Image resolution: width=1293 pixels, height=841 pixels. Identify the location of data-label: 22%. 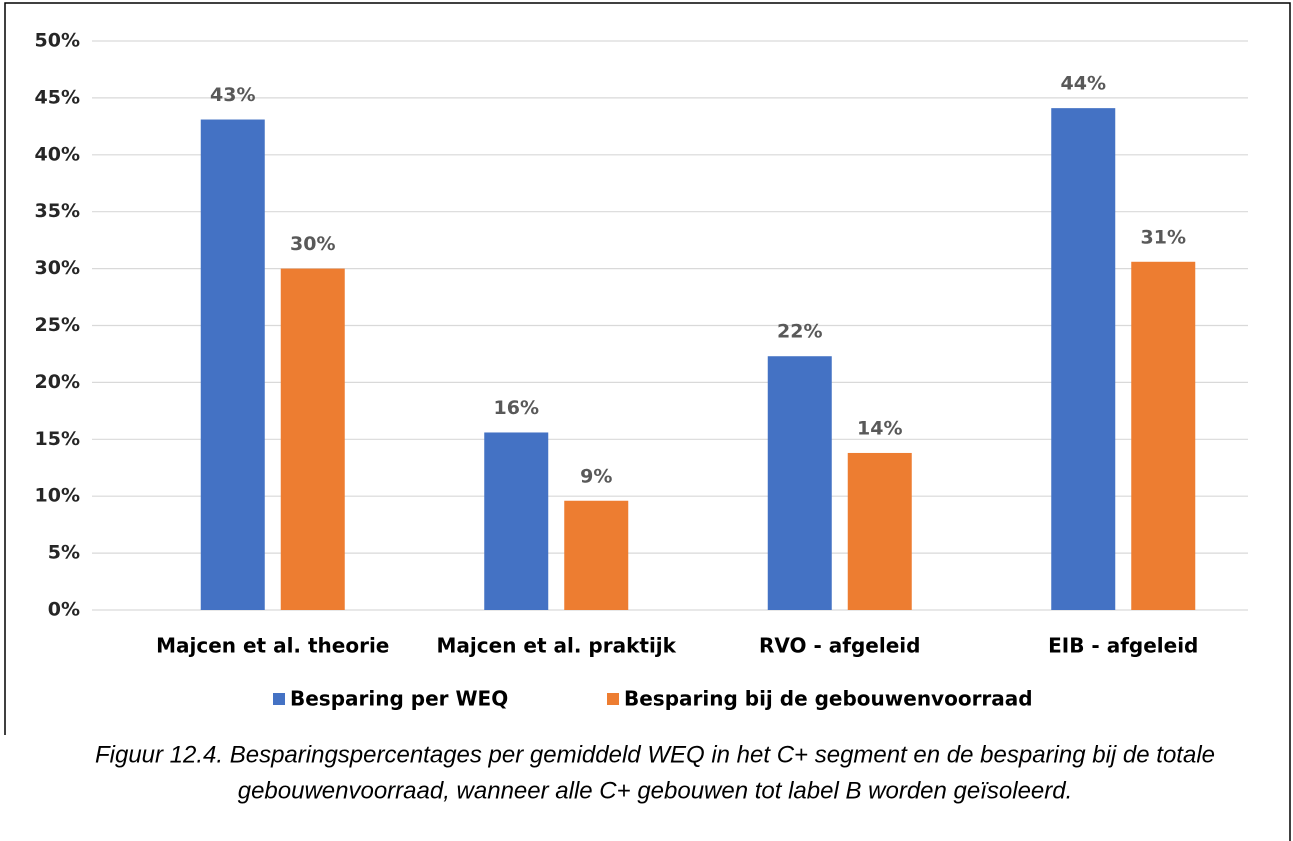
(799, 332).